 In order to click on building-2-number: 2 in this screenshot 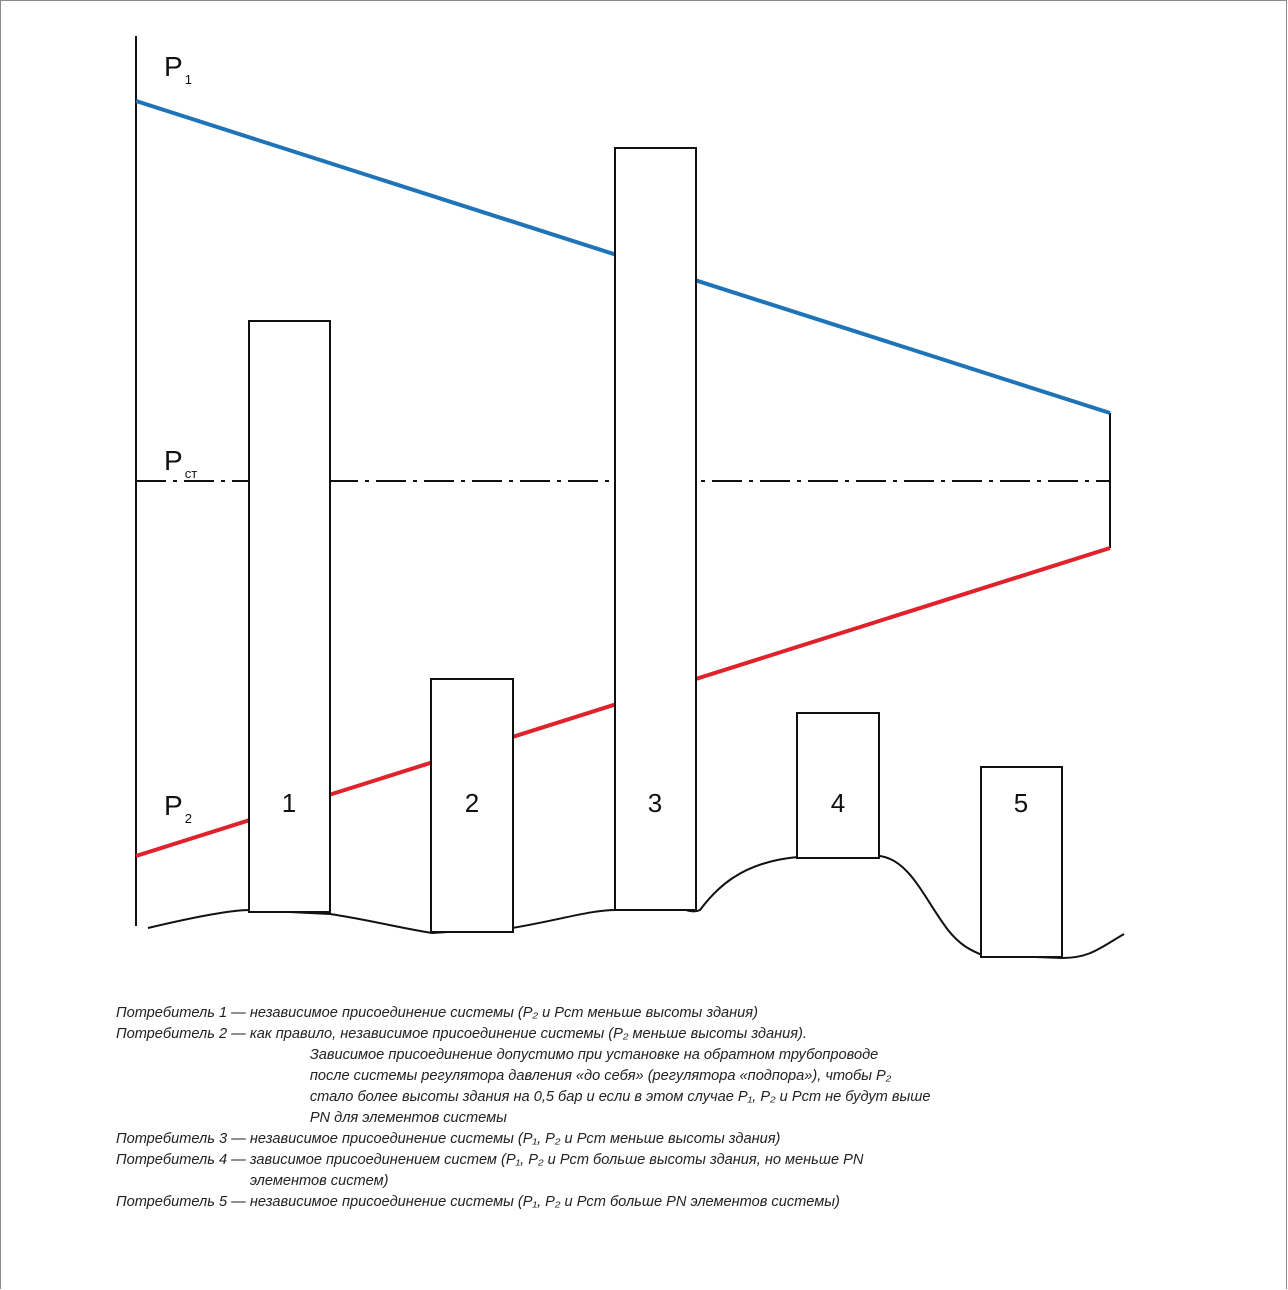, I will do `click(472, 803)`.